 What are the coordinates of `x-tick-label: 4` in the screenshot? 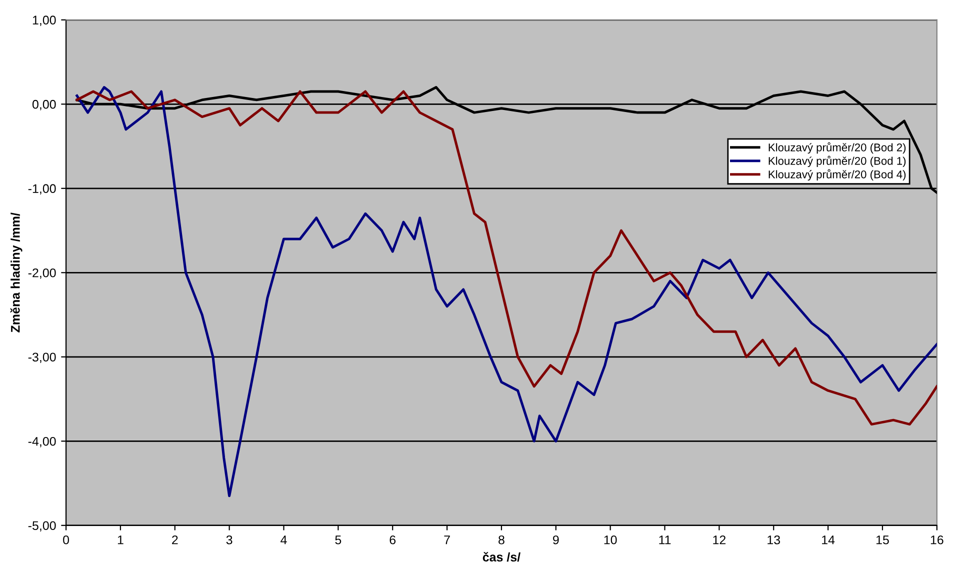 It's located at (283, 540).